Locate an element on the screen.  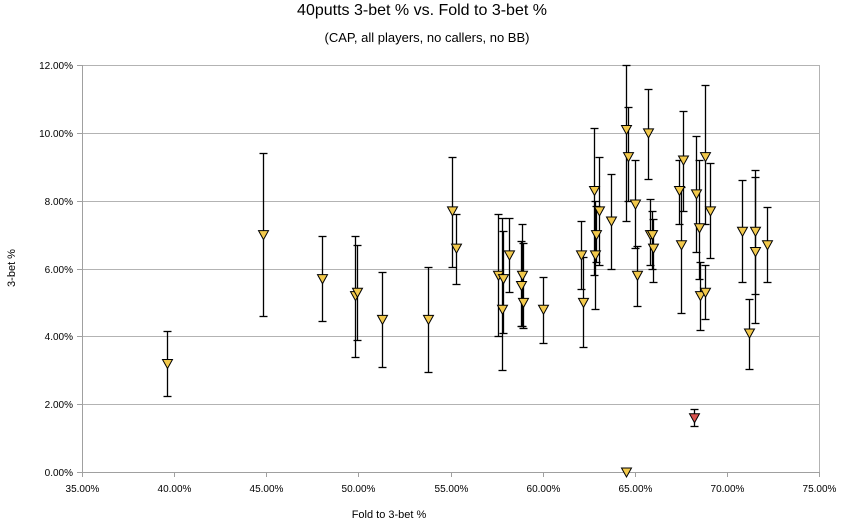
y-tick-label: 0.00% is located at coordinates (59, 473).